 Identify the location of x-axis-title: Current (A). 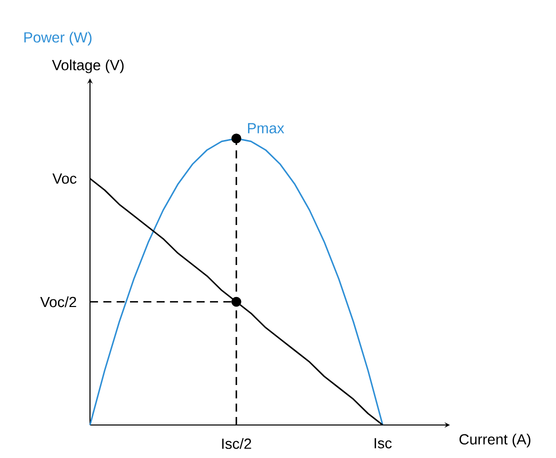
(495, 441).